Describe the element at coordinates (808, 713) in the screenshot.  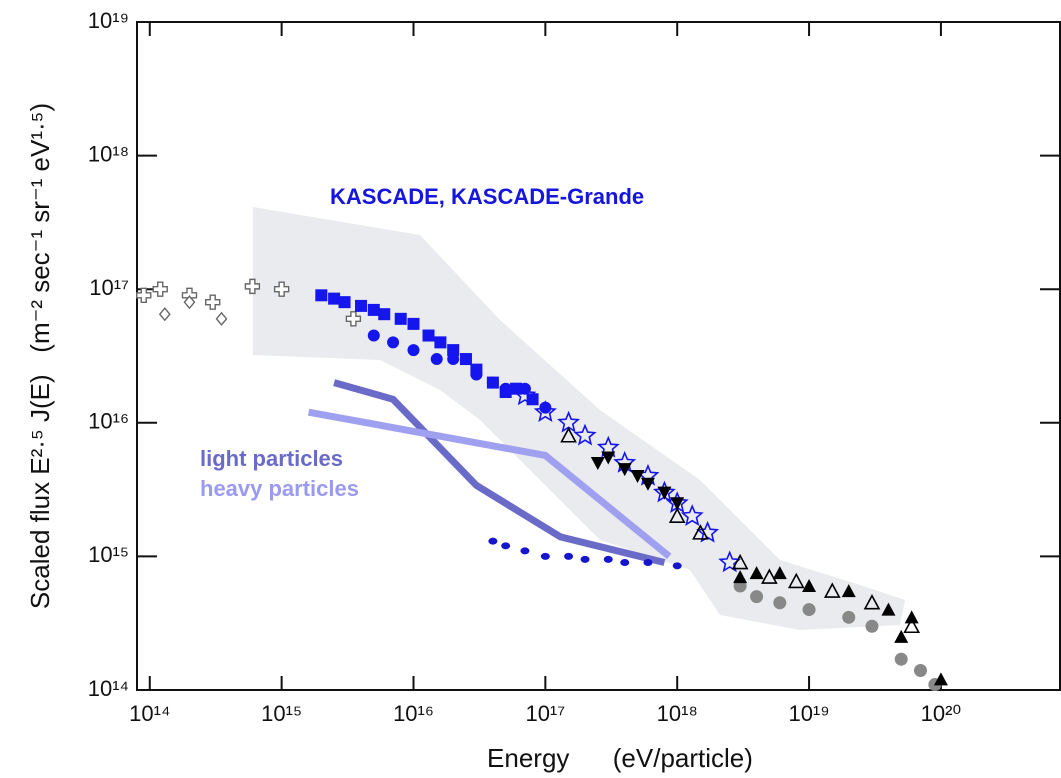
I see `x-tick-label: 10¹⁹` at that location.